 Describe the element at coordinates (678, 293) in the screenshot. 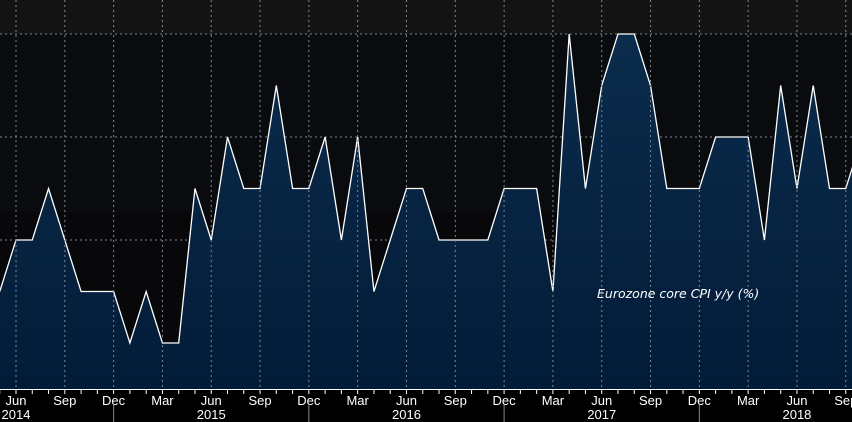

I see `series-annotation: Eurozone core CPI y/y (%)` at that location.